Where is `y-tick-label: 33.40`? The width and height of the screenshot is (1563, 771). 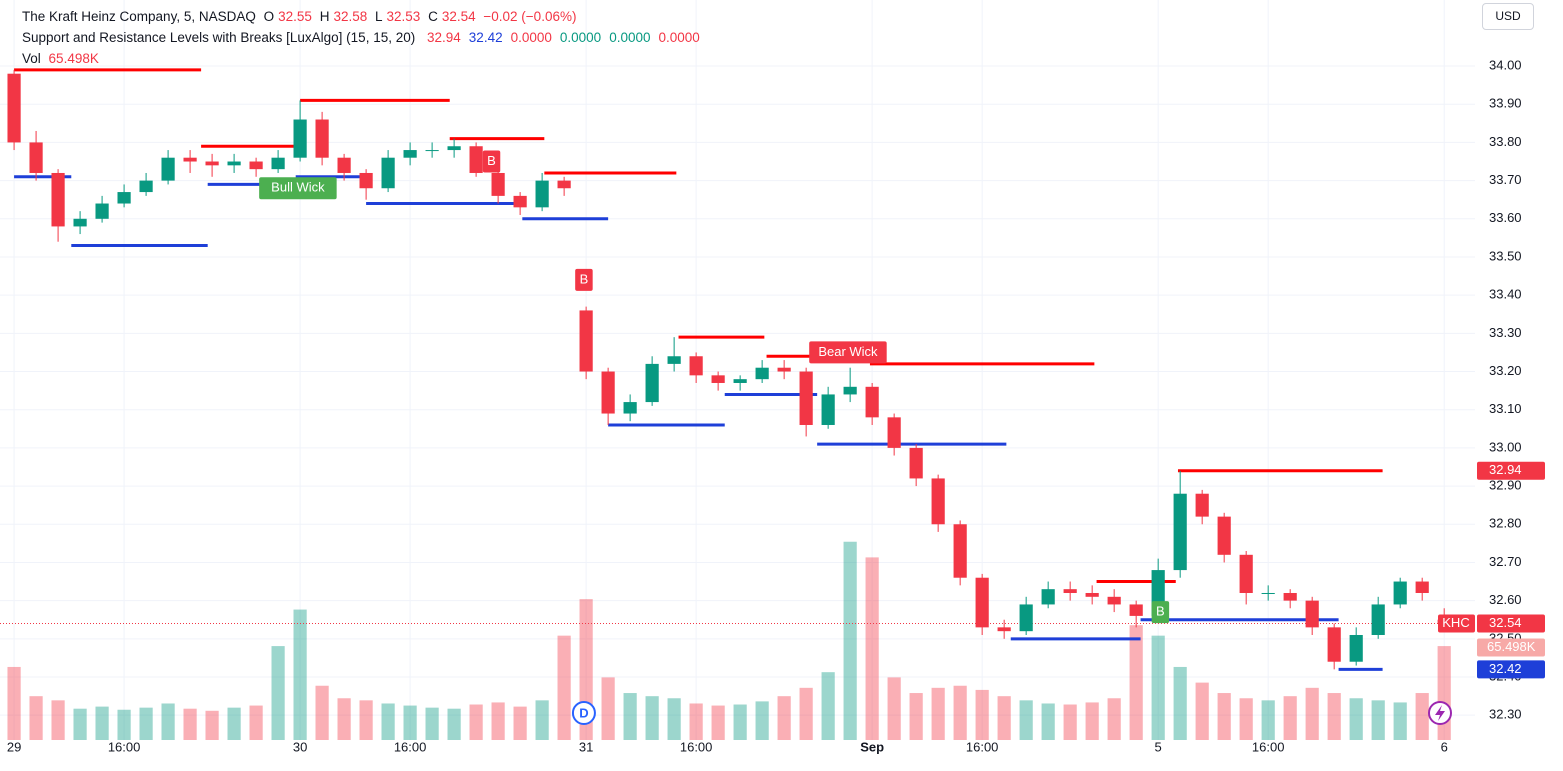 y-tick-label: 33.40 is located at coordinates (1505, 294).